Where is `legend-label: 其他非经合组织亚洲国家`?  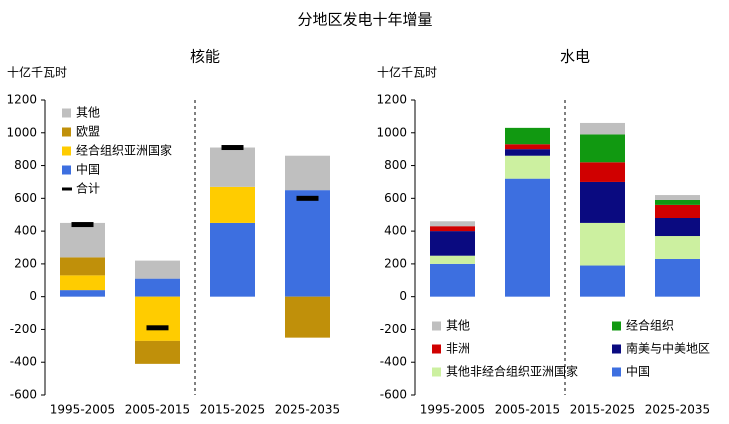
legend-label: 其他非经合组织亚洲国家 is located at coordinates (512, 371).